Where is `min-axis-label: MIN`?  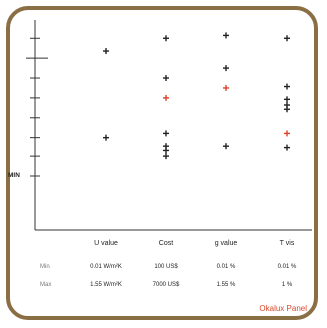
min-axis-label: MIN is located at coordinates (14, 175).